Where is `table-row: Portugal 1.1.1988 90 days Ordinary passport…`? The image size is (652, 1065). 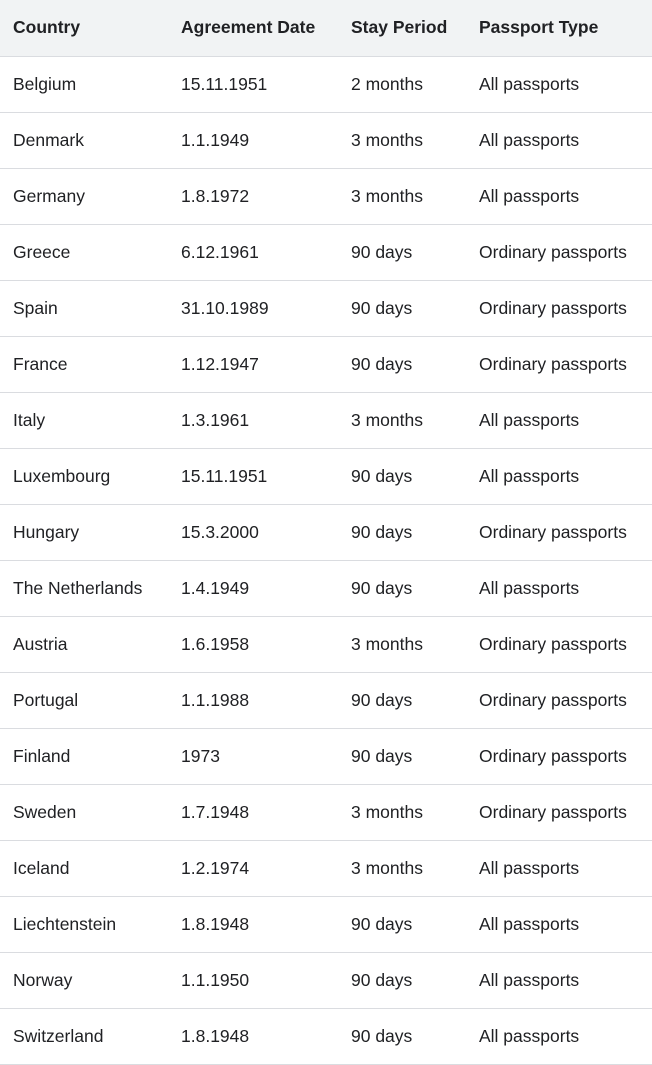 table-row: Portugal 1.1.1988 90 days Ordinary passport… is located at coordinates (326, 700).